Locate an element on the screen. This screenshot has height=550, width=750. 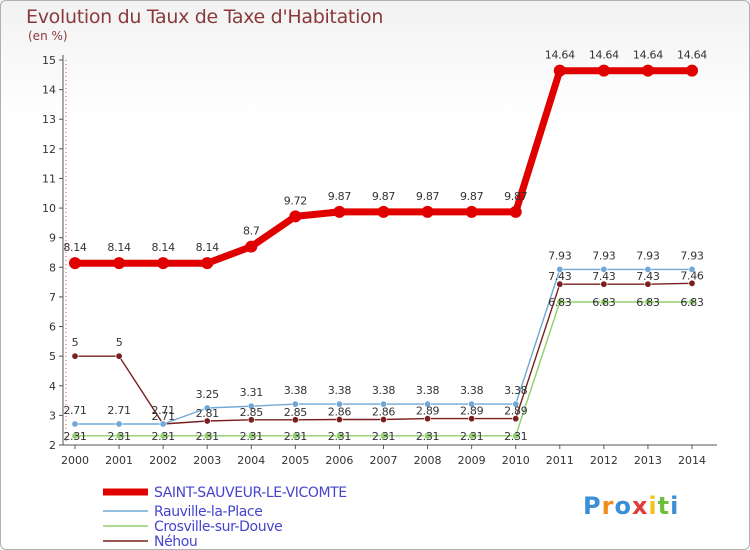
data-label: 8.7 is located at coordinates (251, 231).